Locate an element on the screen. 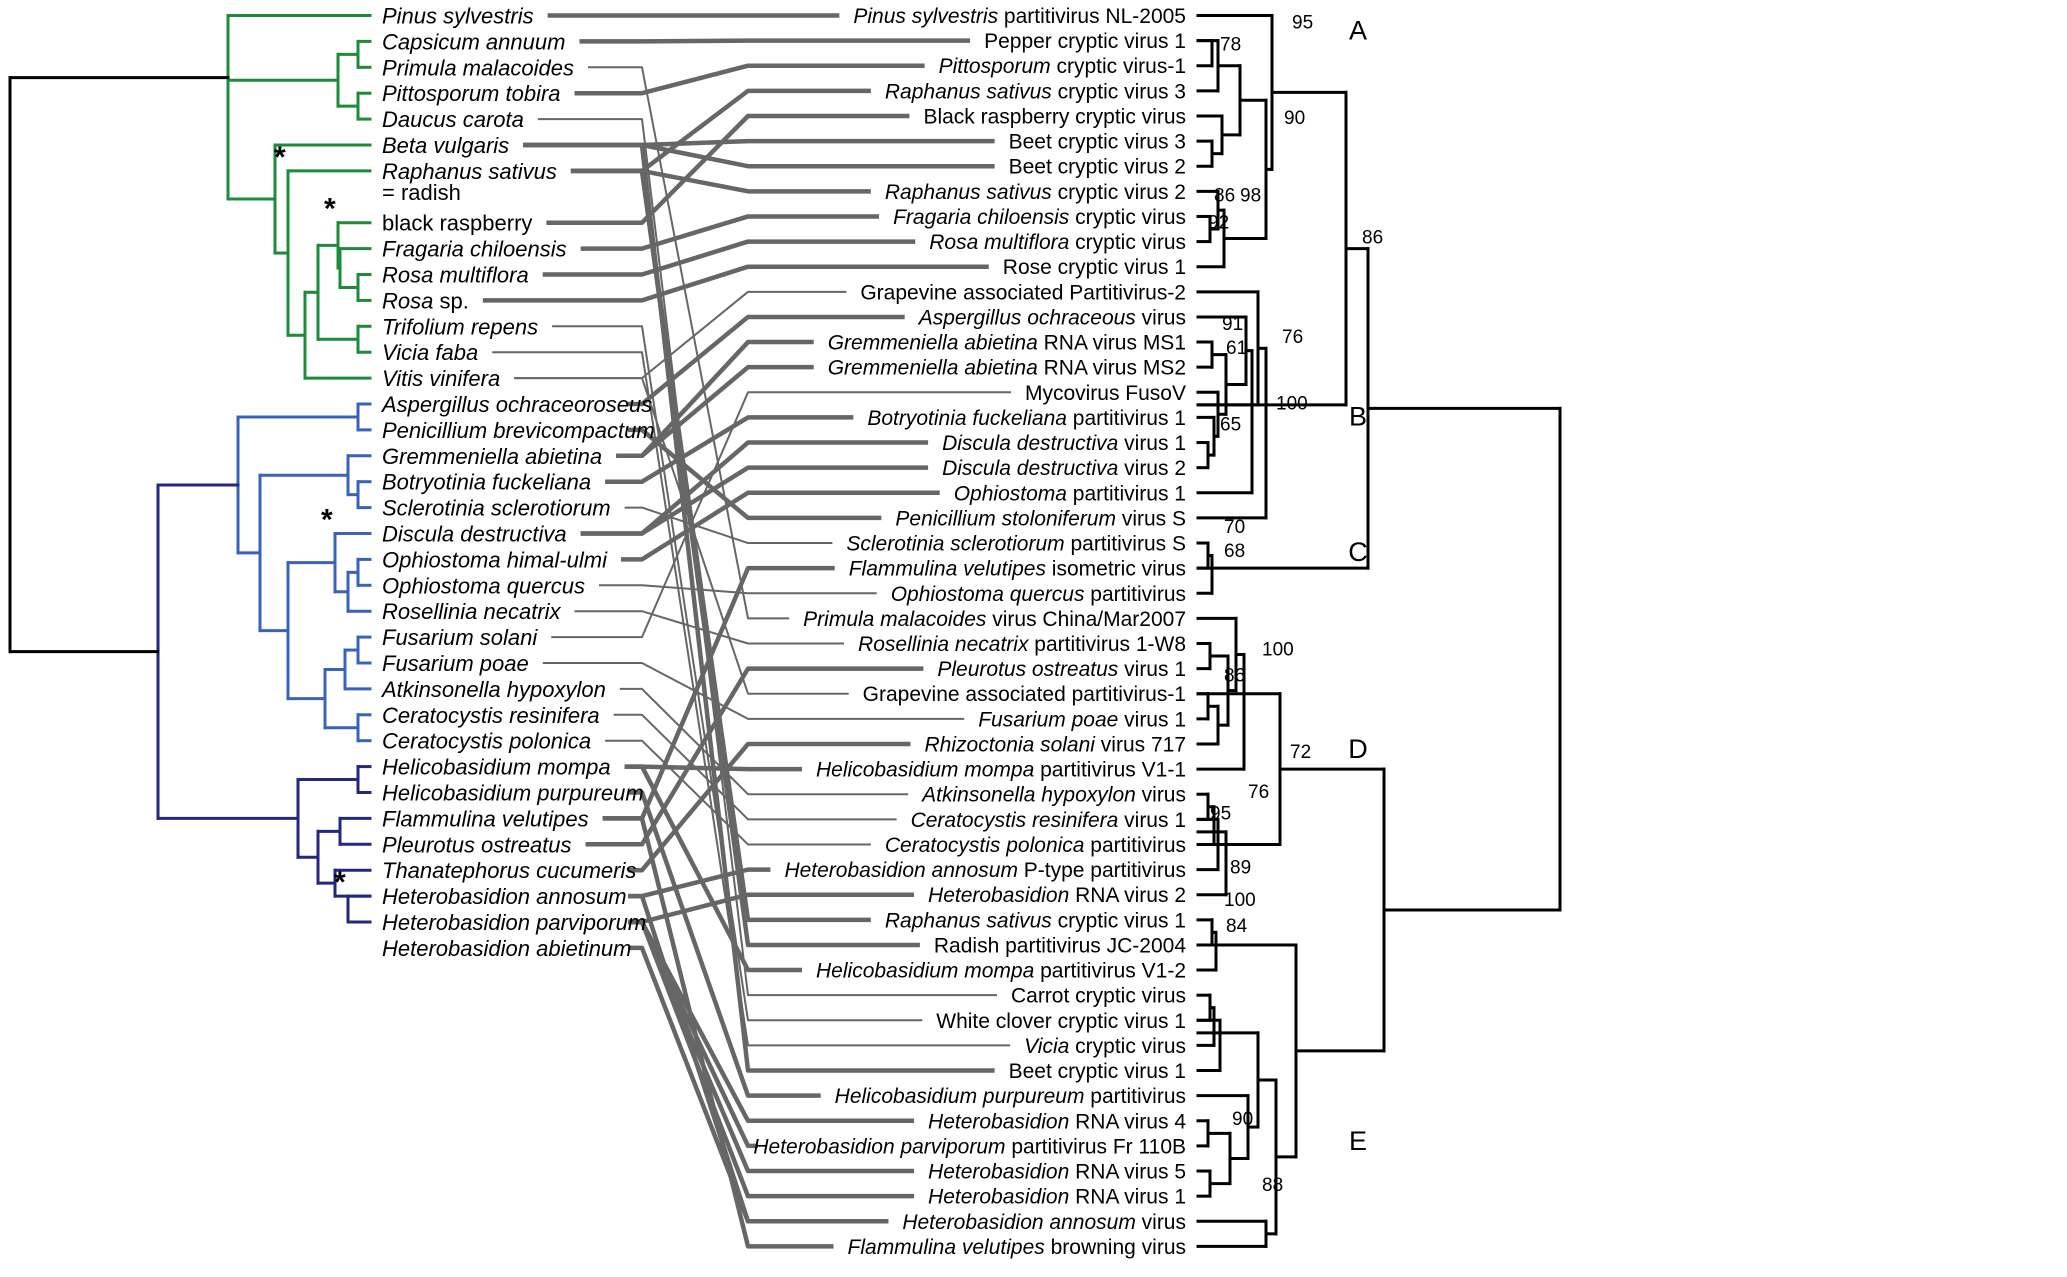  host-label-part: Flammulina velutipes is located at coordinates (485, 818).